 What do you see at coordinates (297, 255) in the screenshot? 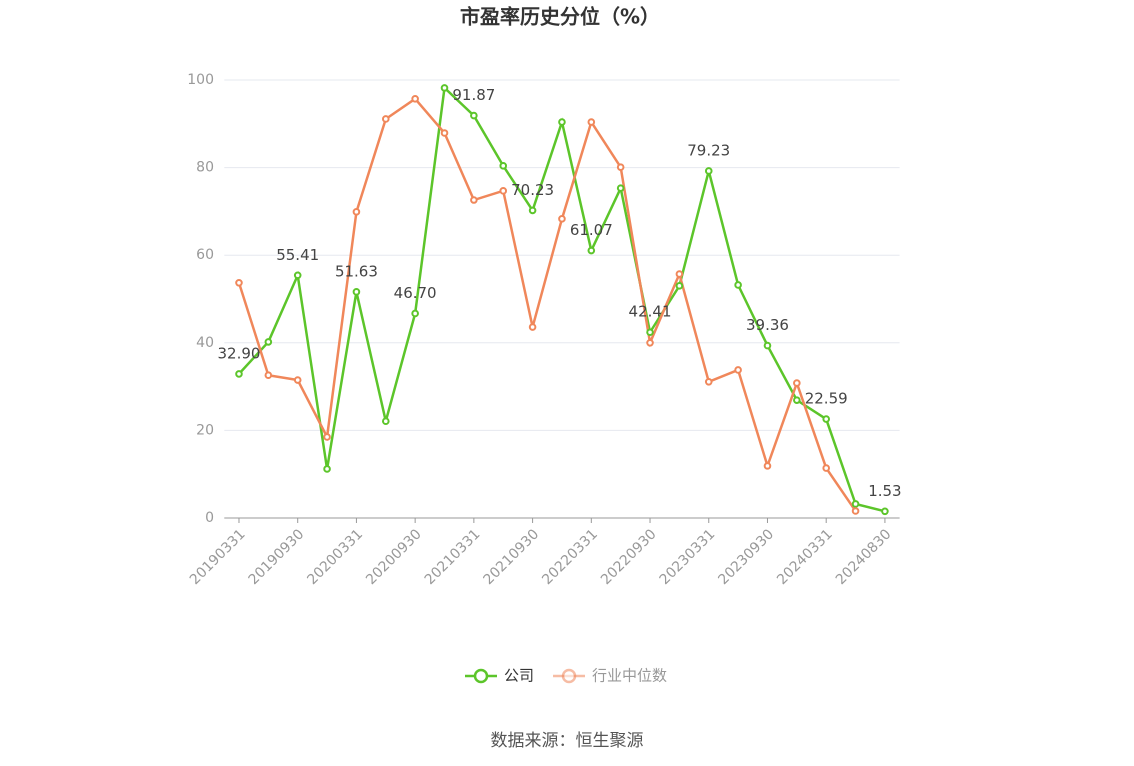
I see `data-label: 55.41` at bounding box center [297, 255].